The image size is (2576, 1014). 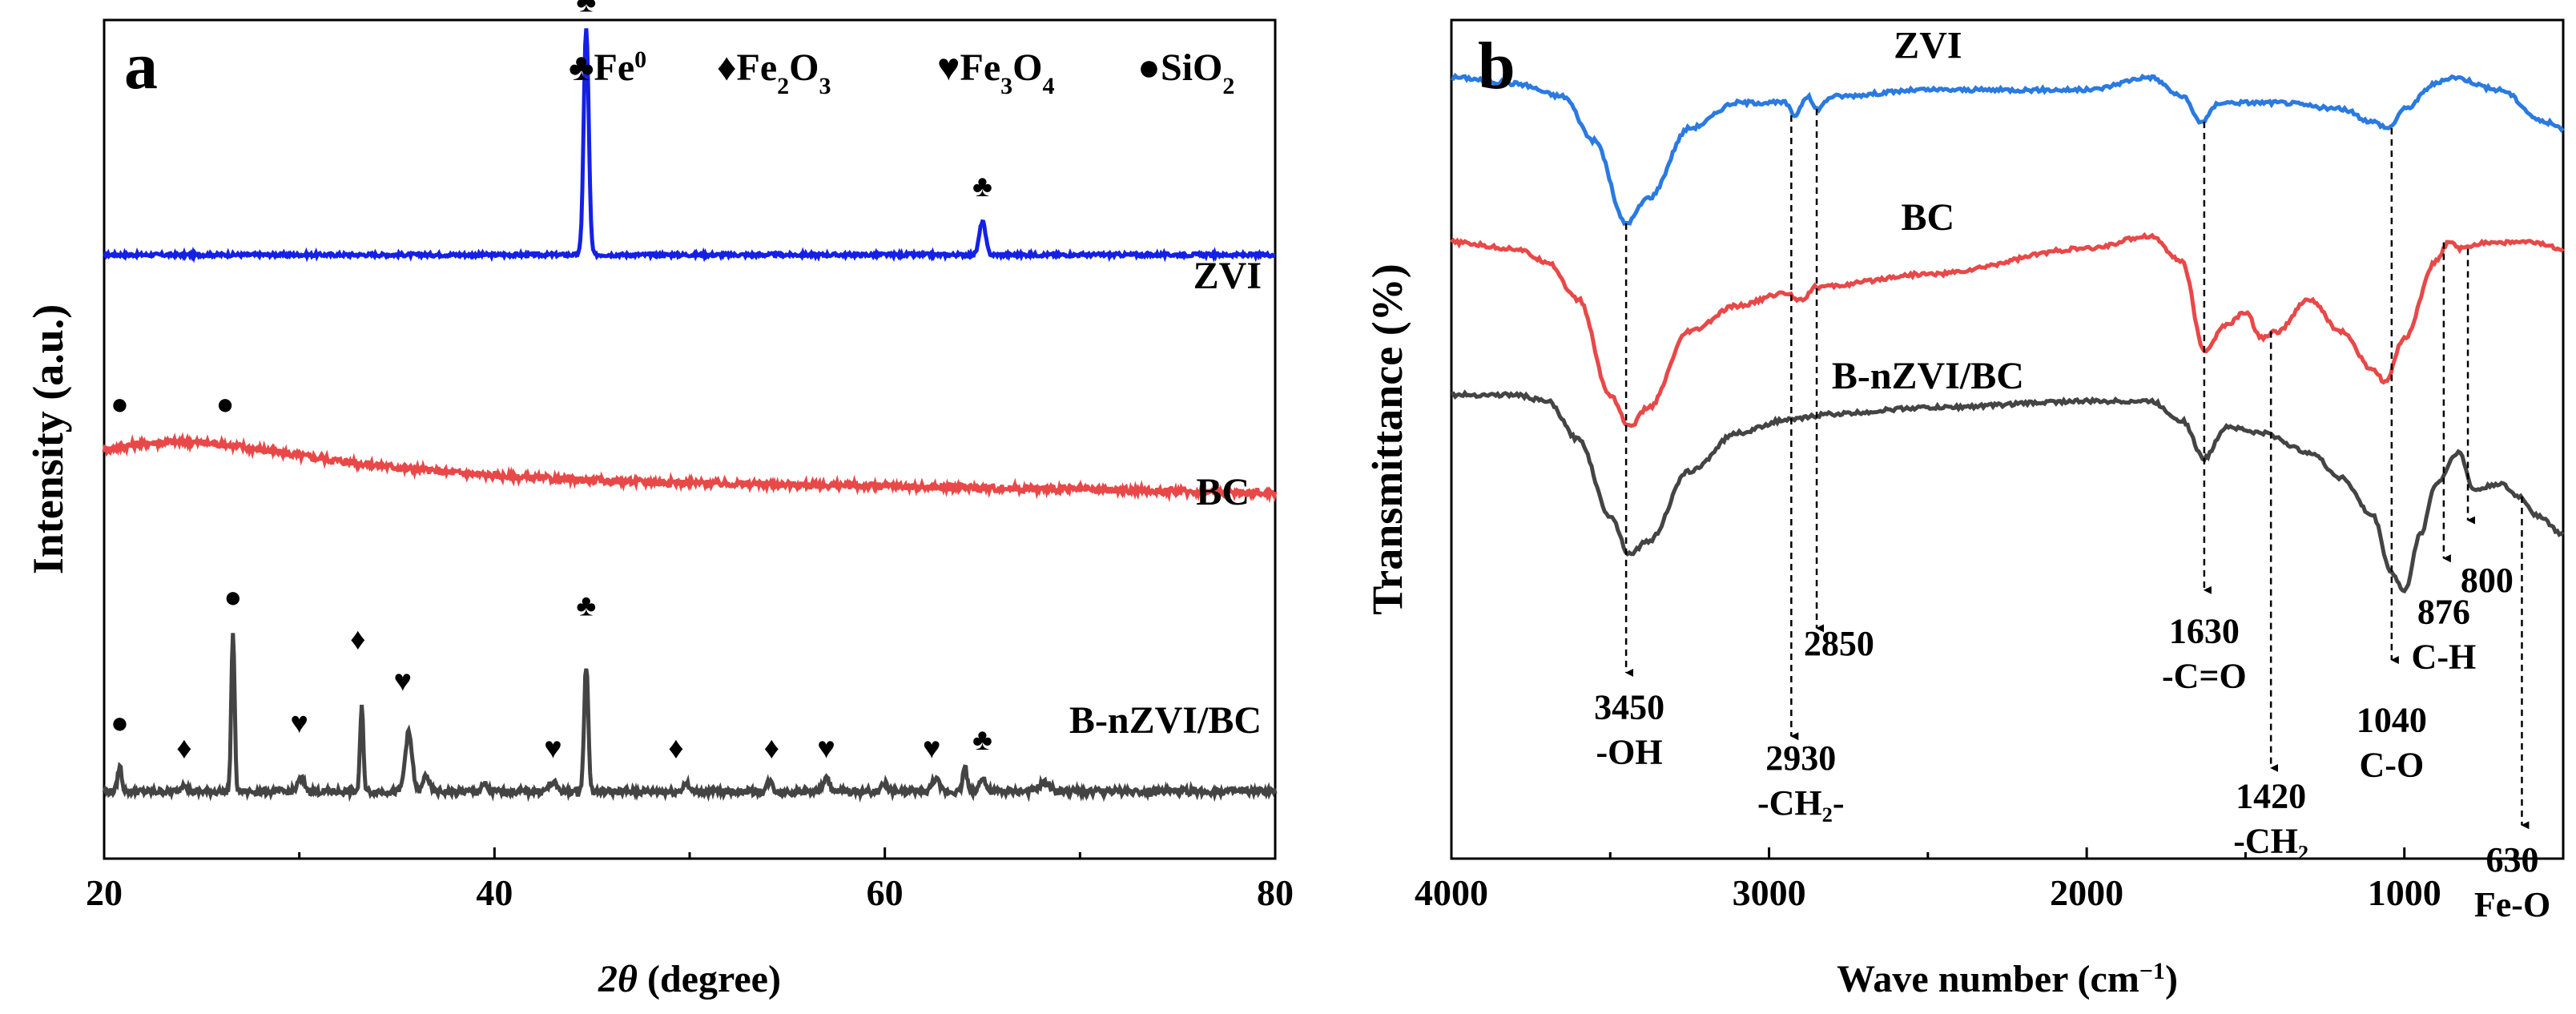 What do you see at coordinates (689, 146) in the screenshot?
I see `xrd-series-zvi` at bounding box center [689, 146].